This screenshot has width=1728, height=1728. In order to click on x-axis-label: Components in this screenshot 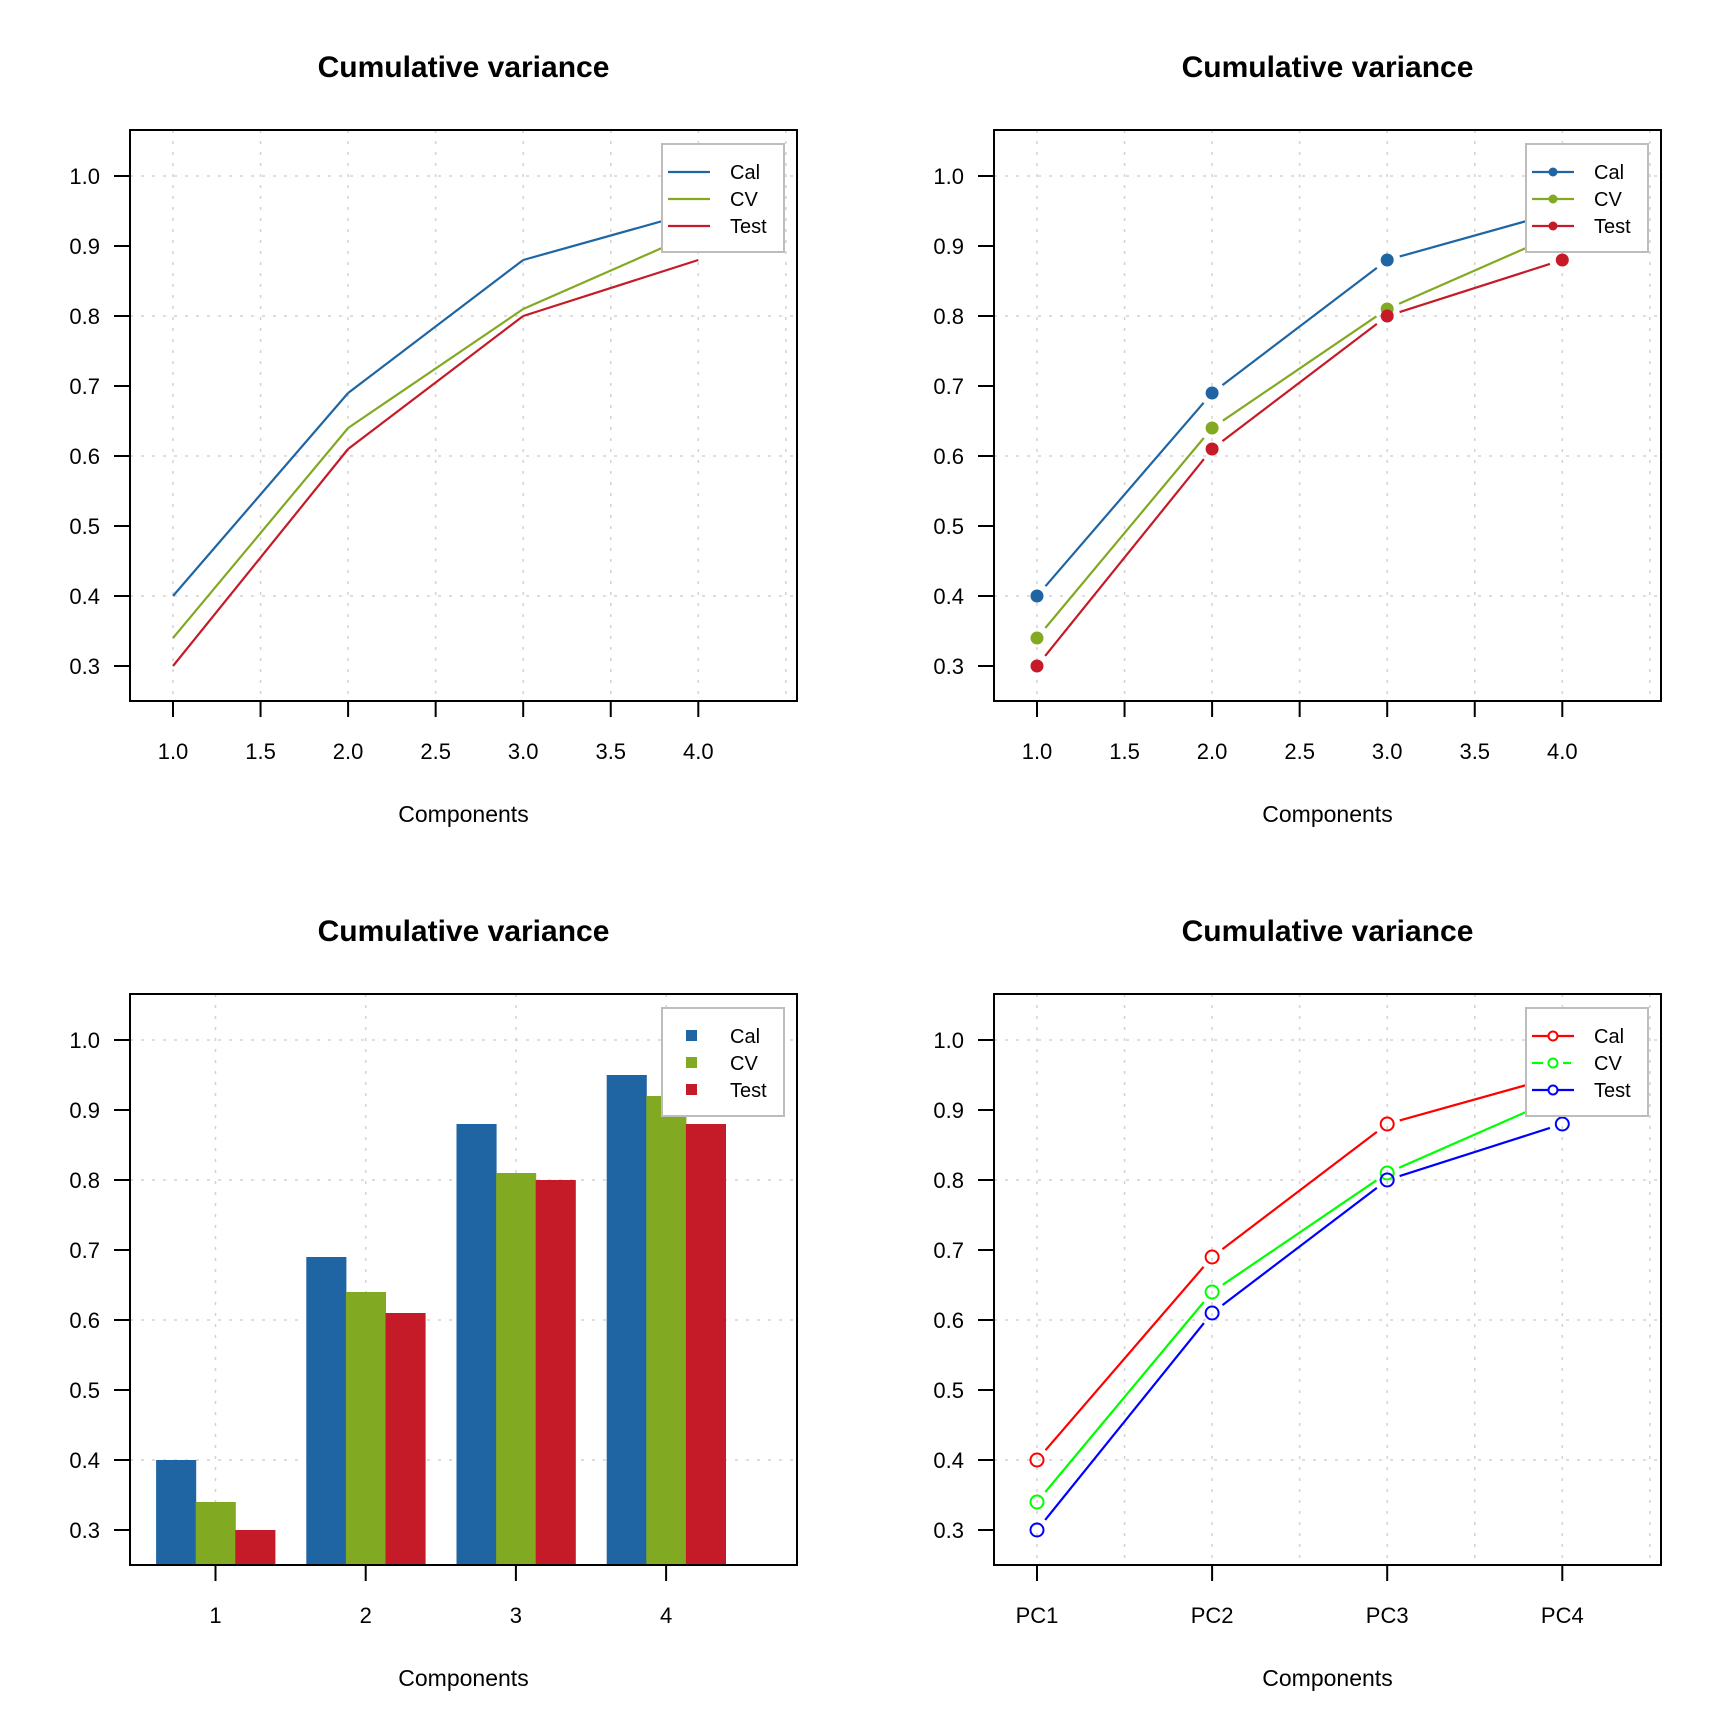, I will do `click(463, 814)`.